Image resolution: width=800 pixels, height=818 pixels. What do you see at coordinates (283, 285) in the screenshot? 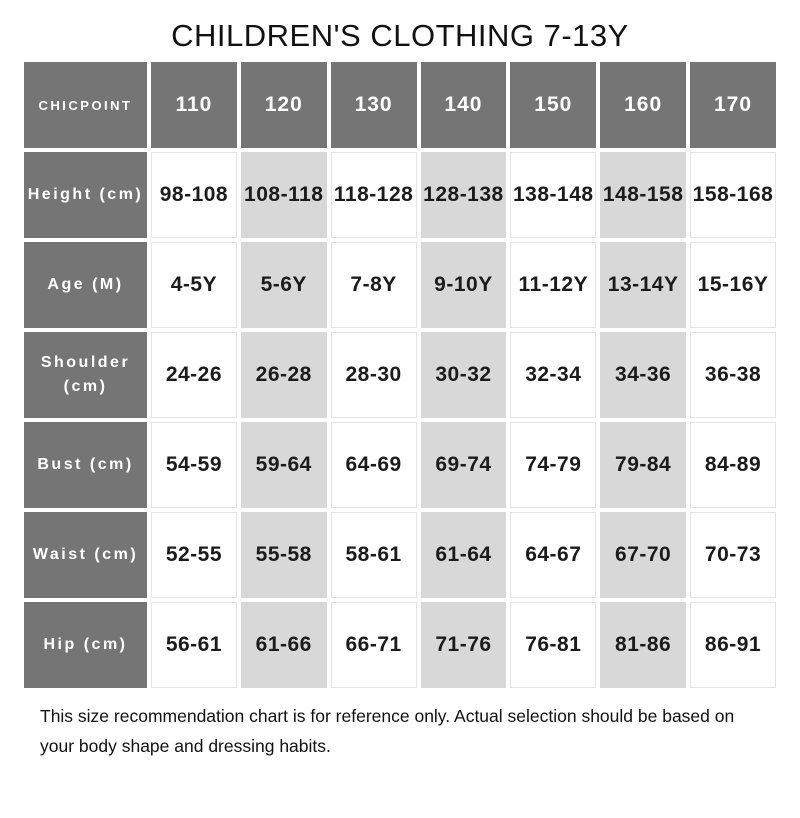
I see `measurement-cell: 5-6Y` at bounding box center [283, 285].